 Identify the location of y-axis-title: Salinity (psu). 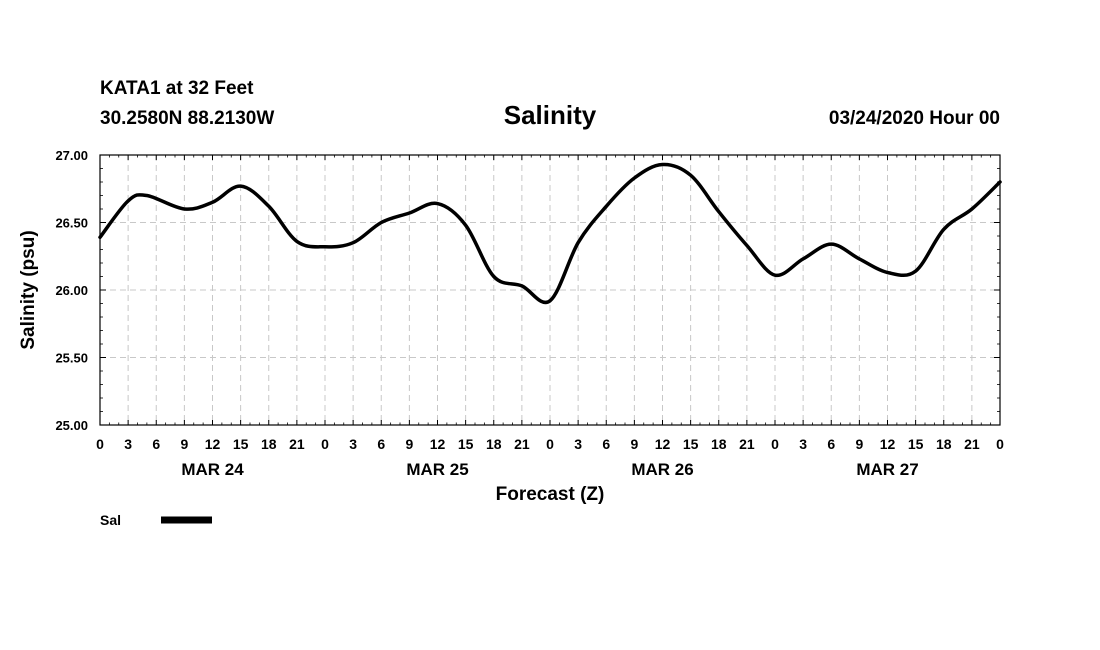
(28, 289).